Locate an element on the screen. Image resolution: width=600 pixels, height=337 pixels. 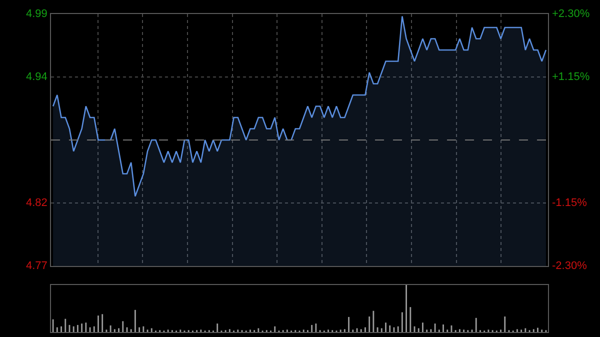
y2-tick-label: +2.30% is located at coordinates (571, 14).